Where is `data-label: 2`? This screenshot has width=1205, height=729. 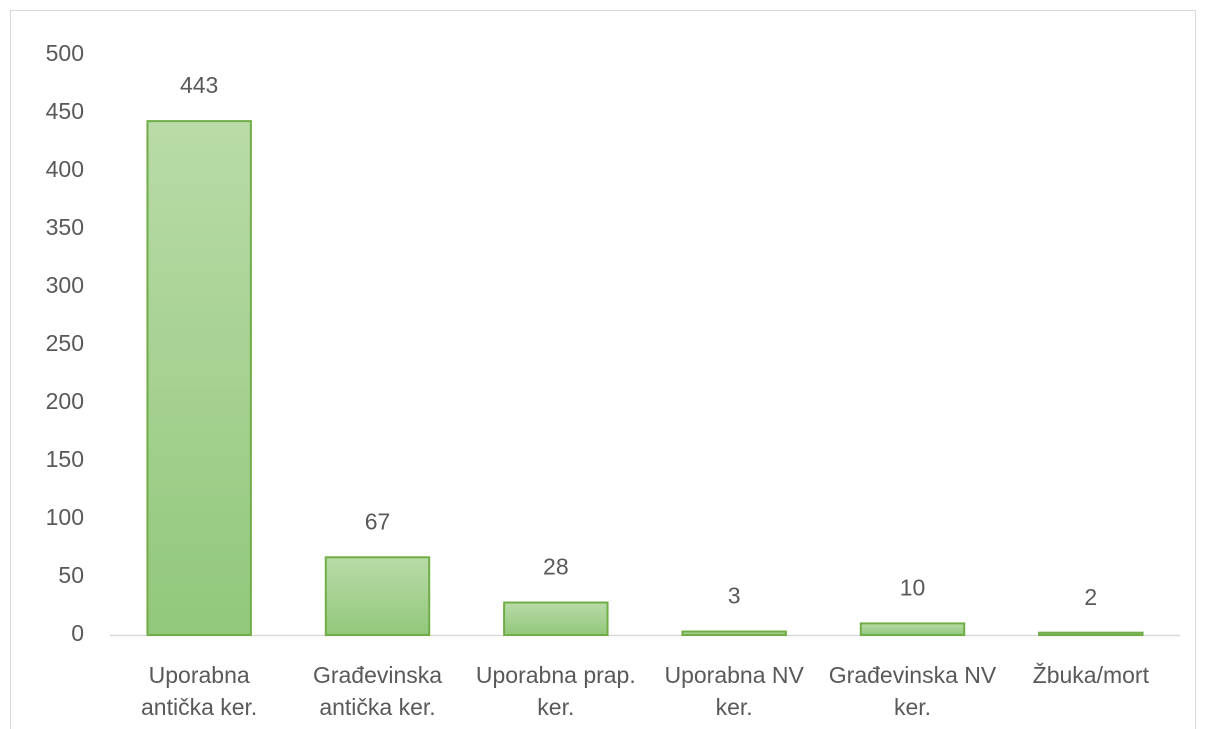 data-label: 2 is located at coordinates (1090, 597).